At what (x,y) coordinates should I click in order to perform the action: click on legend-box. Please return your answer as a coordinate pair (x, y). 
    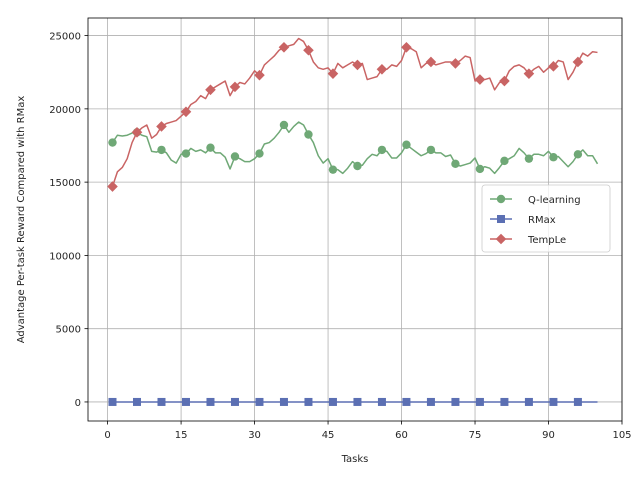
    Looking at the image, I should click on (546, 218).